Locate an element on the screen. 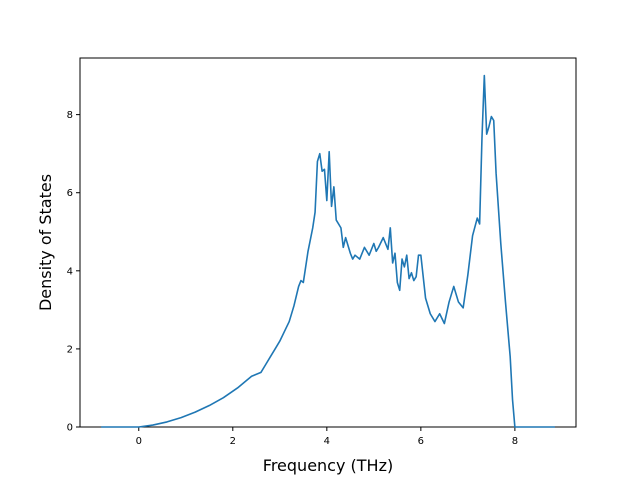 The image size is (640, 480). x-tick-label: 8 is located at coordinates (515, 441).